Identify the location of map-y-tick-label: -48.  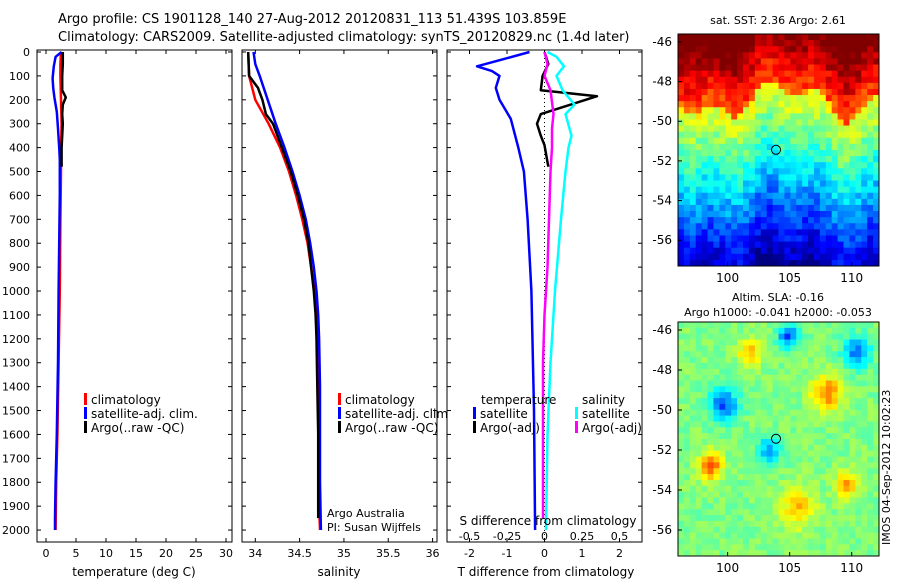
(662, 82).